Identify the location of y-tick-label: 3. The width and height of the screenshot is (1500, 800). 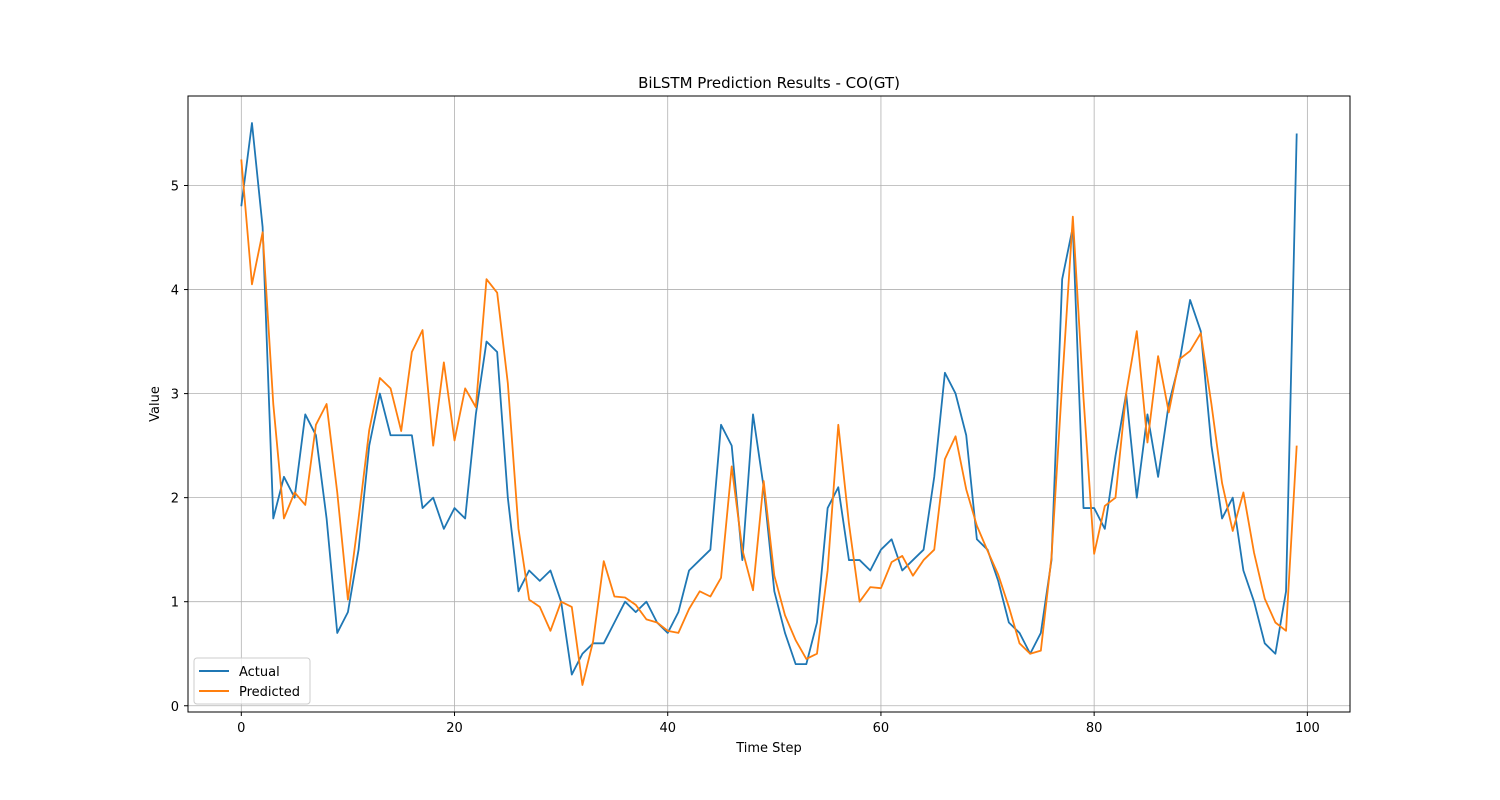
(175, 395).